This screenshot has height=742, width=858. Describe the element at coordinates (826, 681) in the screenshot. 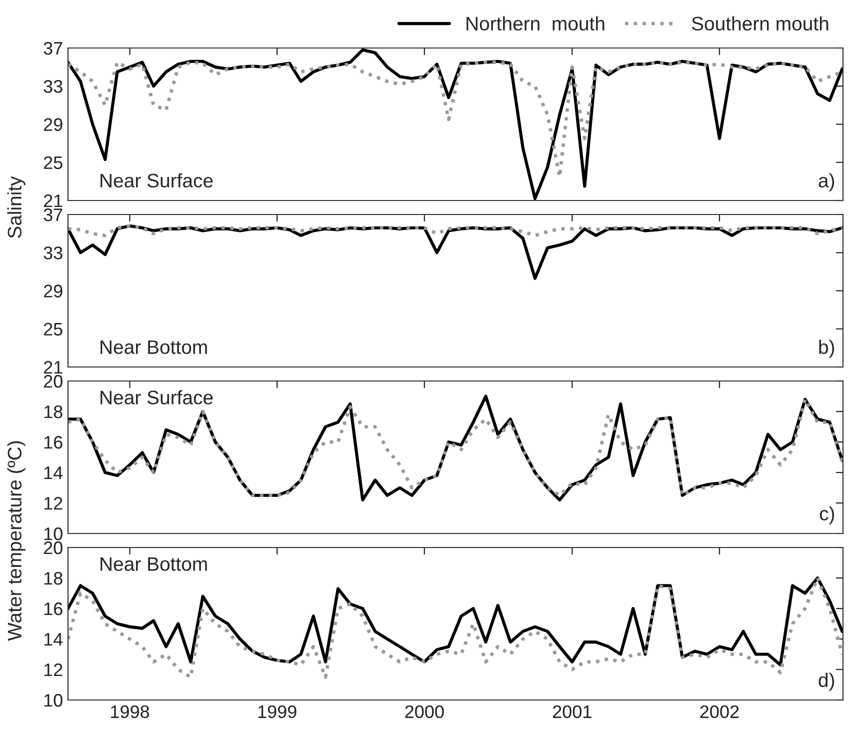

I see `annotation: d)` at that location.